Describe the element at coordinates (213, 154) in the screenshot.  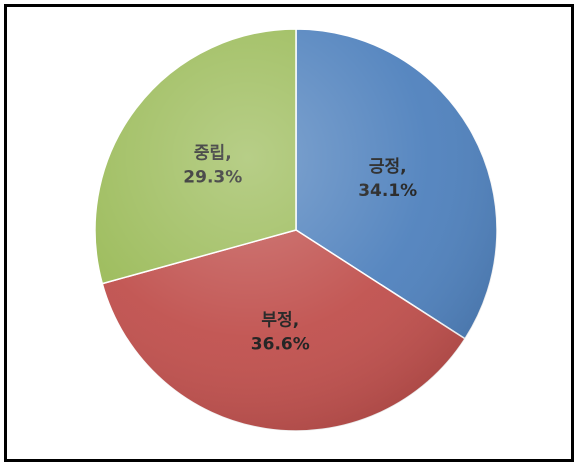
I see `slice-category-label: 중립,` at that location.